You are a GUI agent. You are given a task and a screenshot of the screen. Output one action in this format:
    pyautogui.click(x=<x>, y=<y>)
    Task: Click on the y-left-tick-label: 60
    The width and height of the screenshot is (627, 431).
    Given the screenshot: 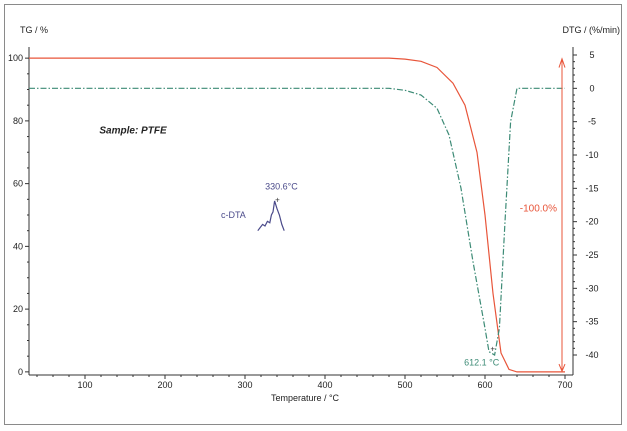 What is the action you would take?
    pyautogui.click(x=18, y=184)
    